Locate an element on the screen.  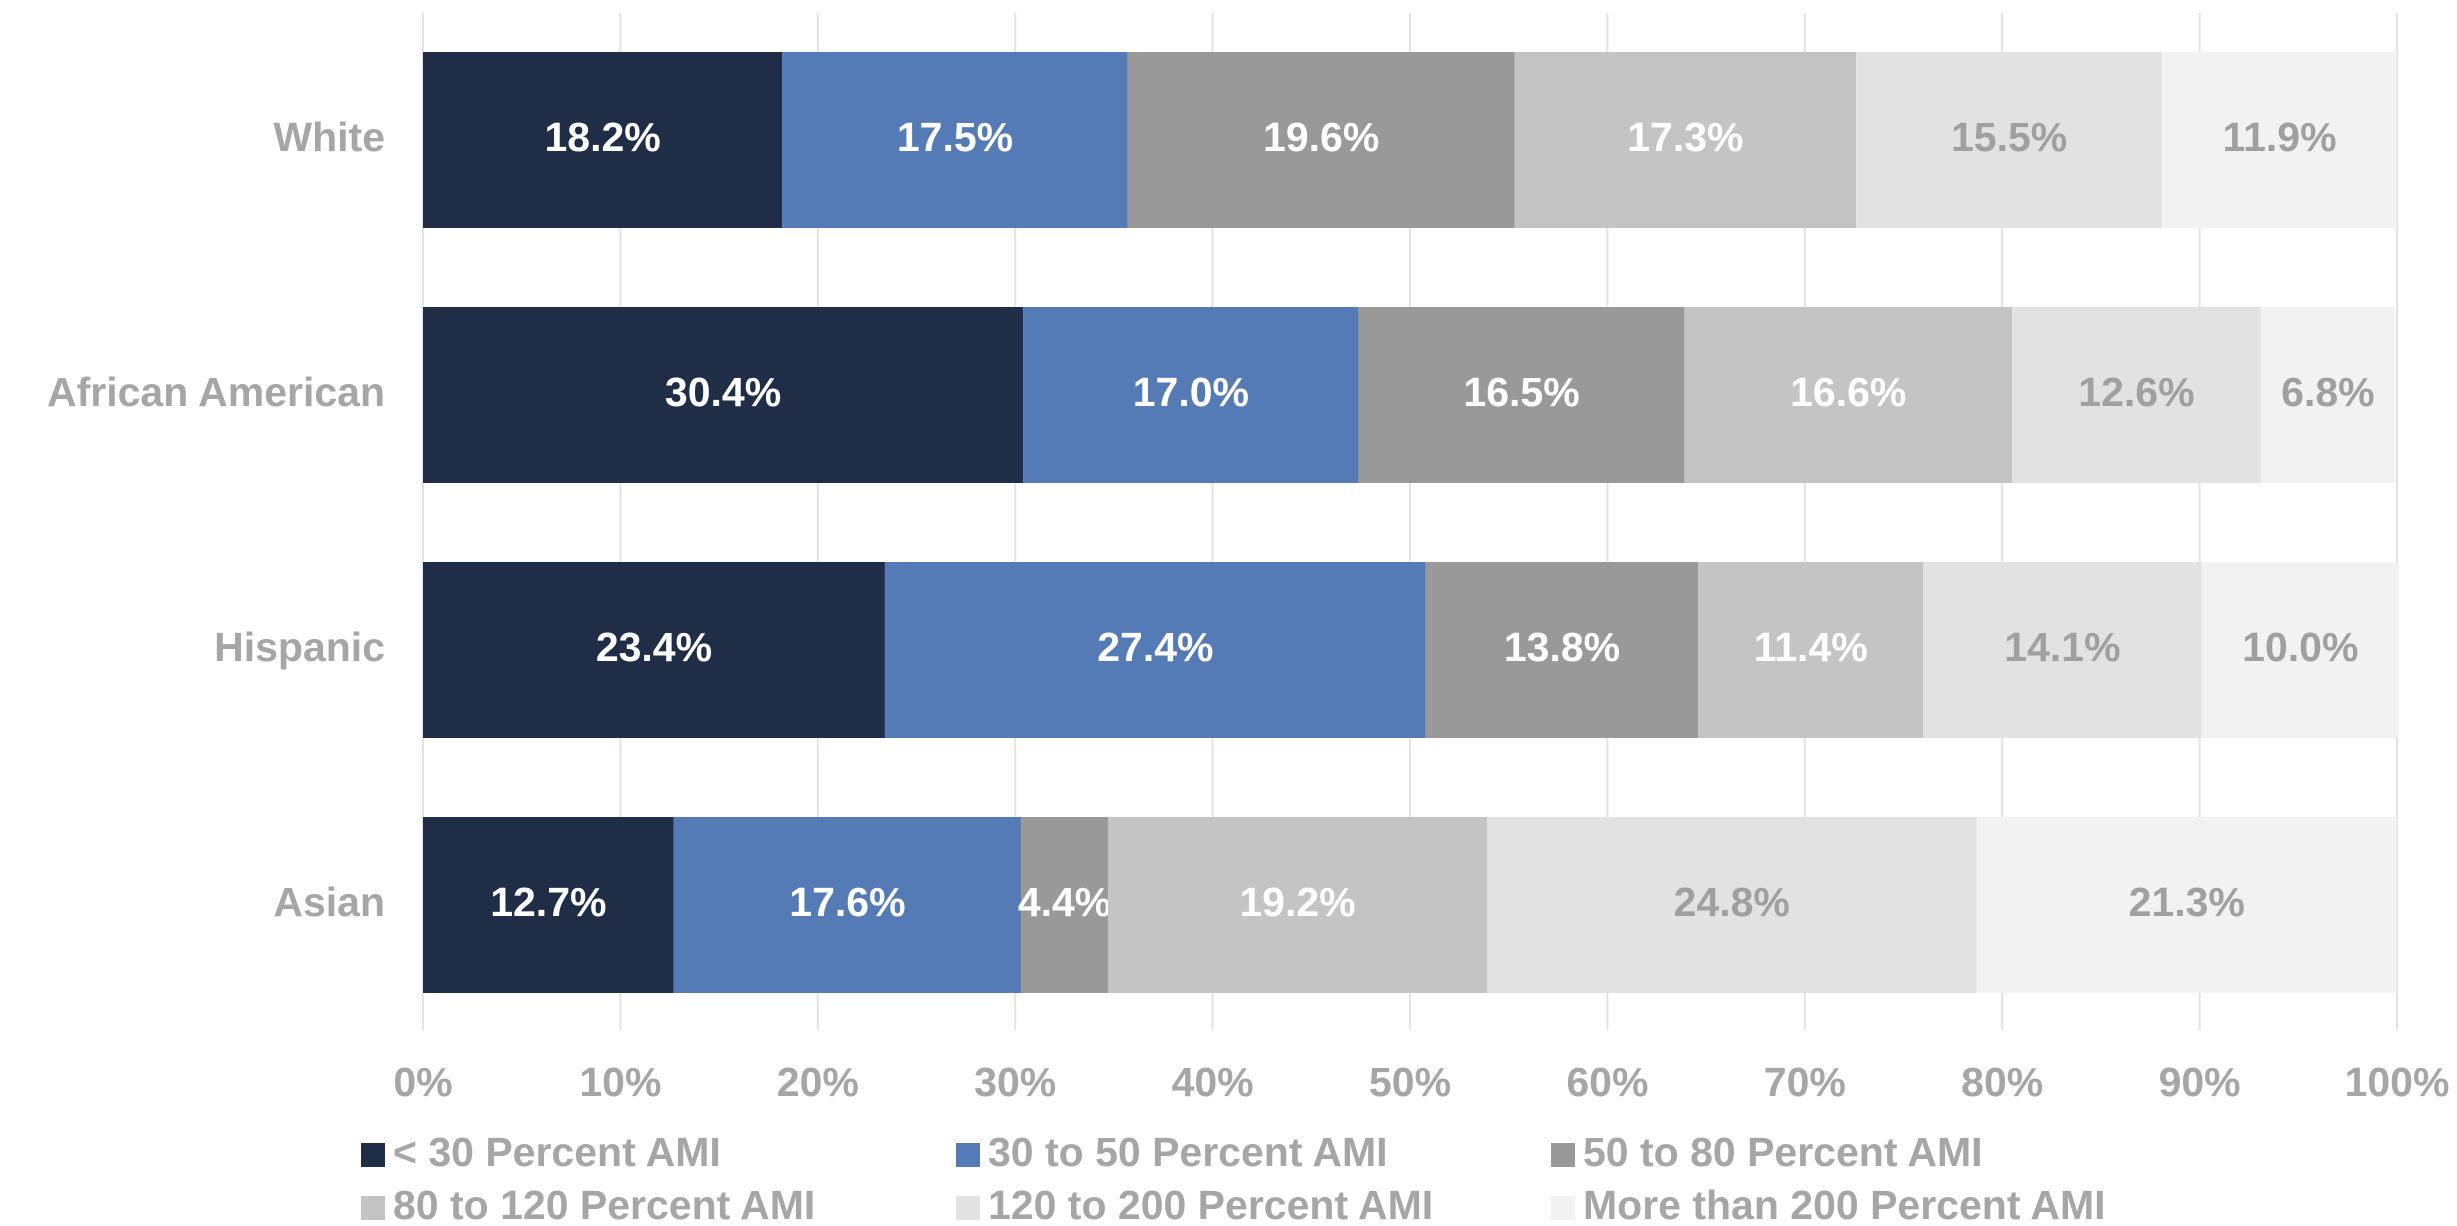
data-label: 27.4% is located at coordinates (1155, 647).